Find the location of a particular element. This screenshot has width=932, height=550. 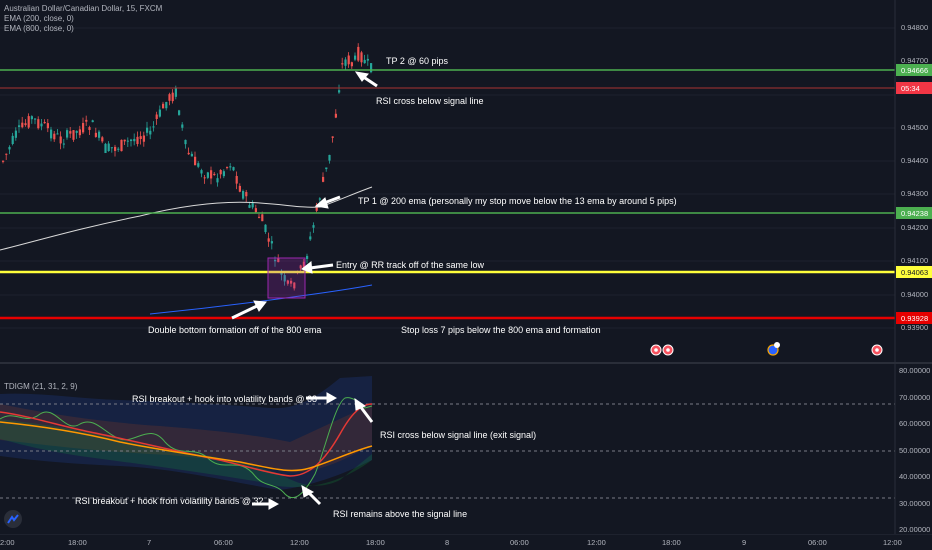

price-tag-entry is located at coordinates (914, 272).